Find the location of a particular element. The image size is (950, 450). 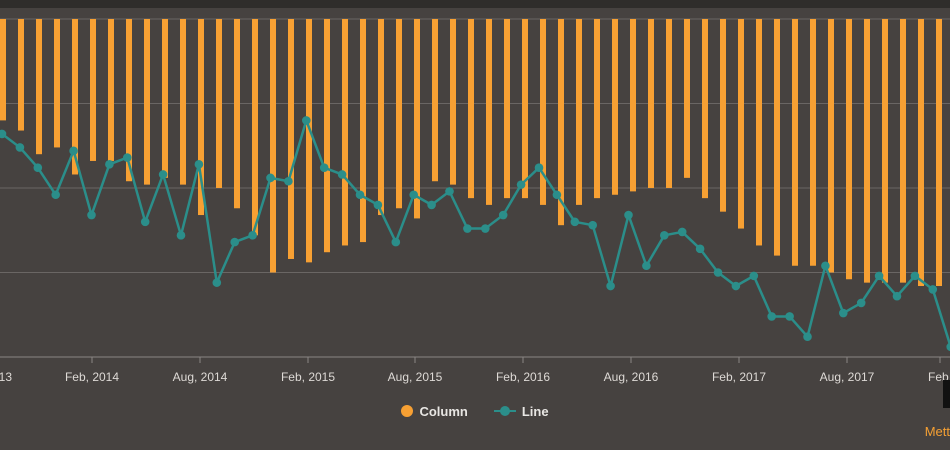

legend-item-line: Line is located at coordinates (521, 411).